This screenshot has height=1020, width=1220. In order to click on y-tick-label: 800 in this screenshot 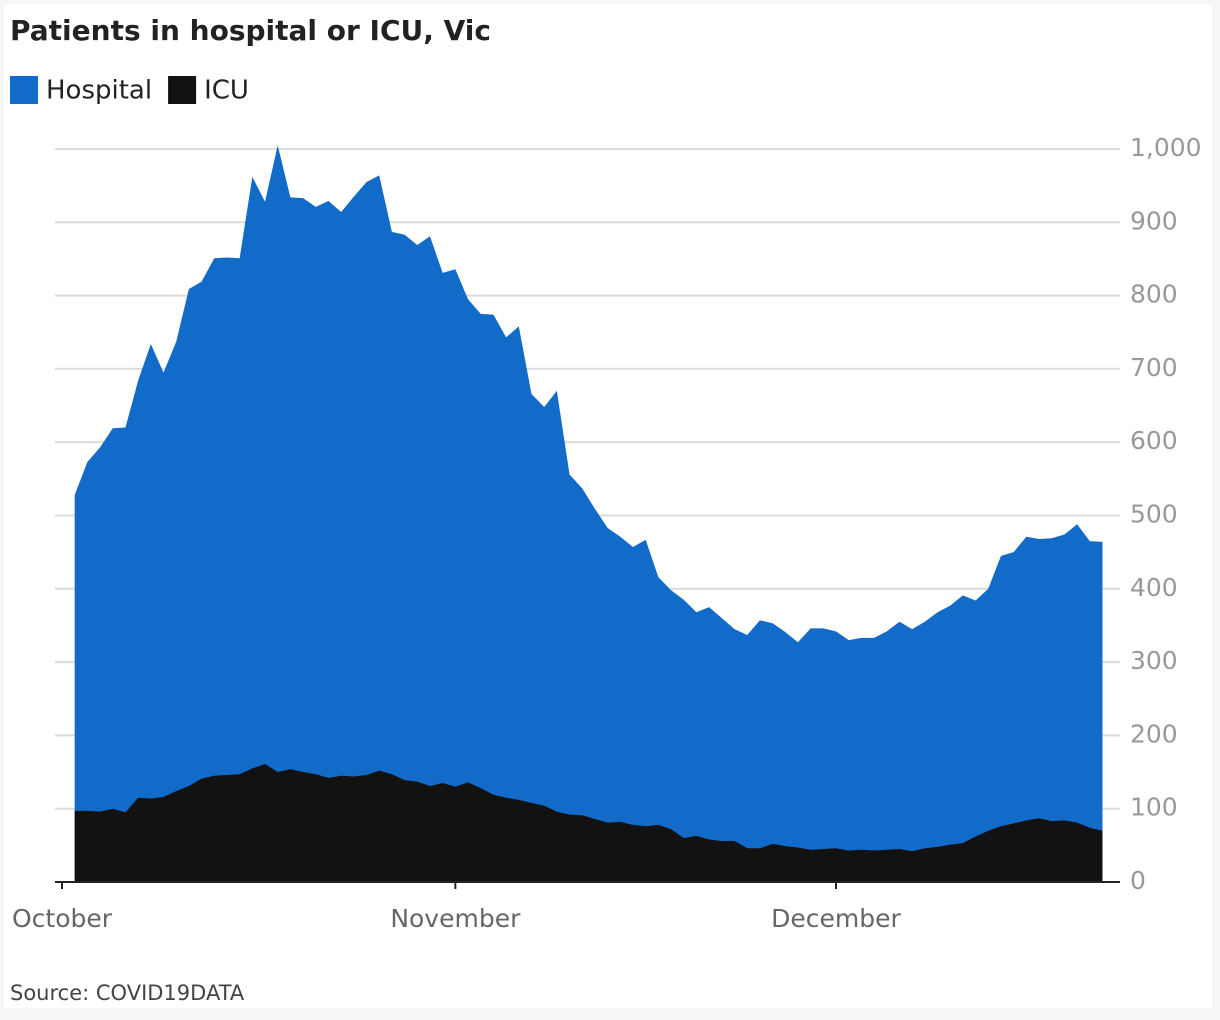, I will do `click(1154, 294)`.